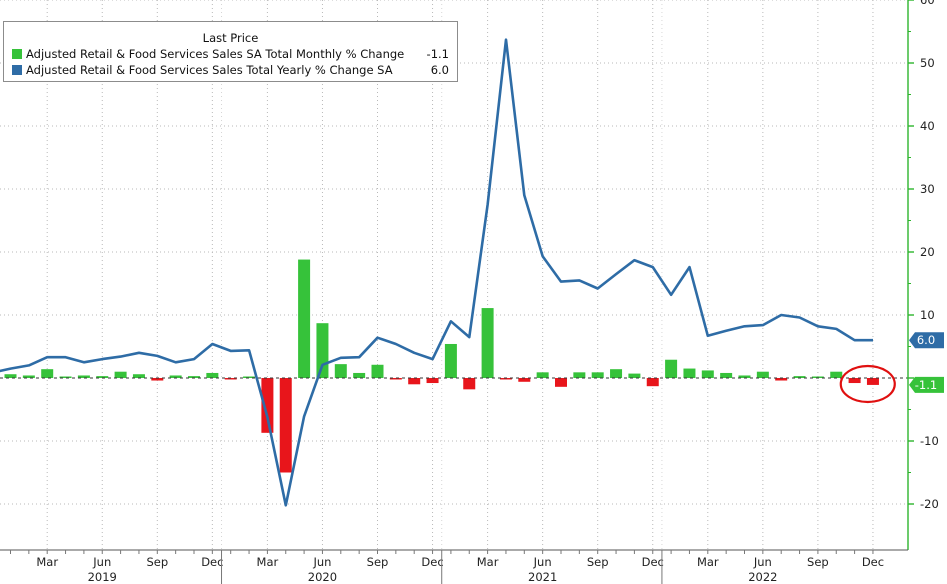 The width and height of the screenshot is (947, 584). What do you see at coordinates (322, 577) in the screenshot?
I see `x-year-label: 2020` at bounding box center [322, 577].